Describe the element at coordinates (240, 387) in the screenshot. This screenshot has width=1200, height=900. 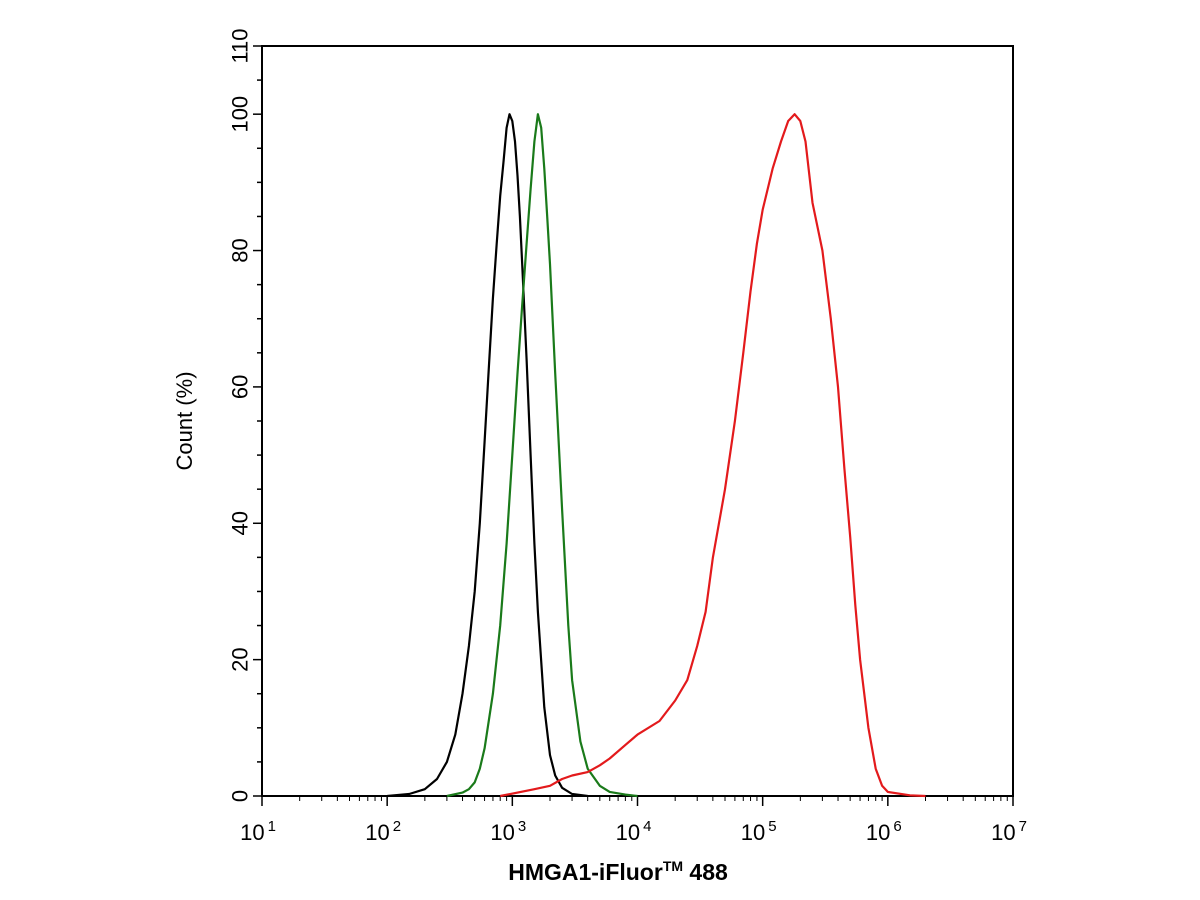
I see `y-tick-label: 60` at that location.